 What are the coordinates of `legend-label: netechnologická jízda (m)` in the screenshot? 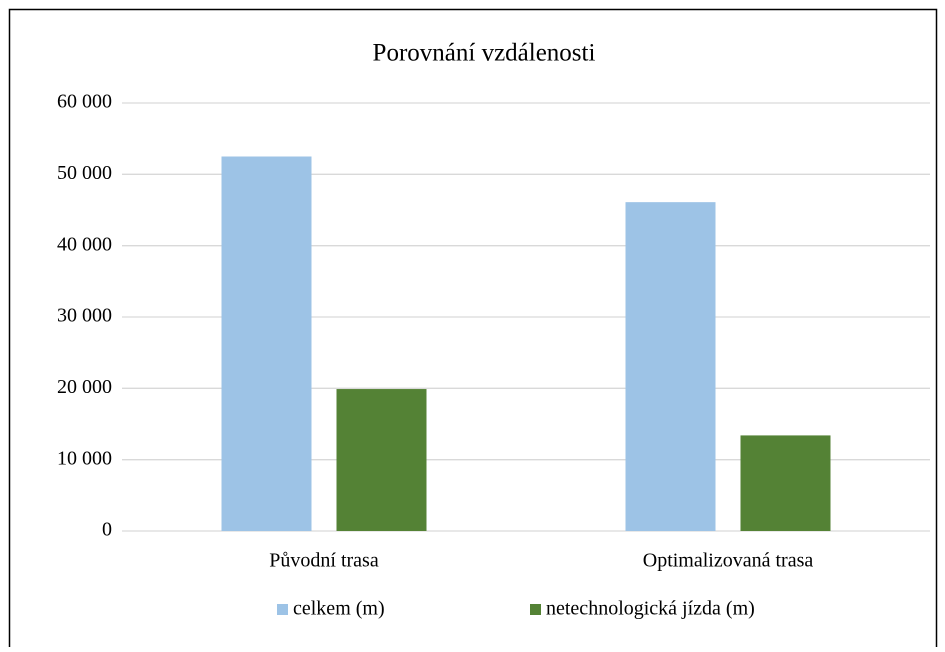 It's located at (650, 609).